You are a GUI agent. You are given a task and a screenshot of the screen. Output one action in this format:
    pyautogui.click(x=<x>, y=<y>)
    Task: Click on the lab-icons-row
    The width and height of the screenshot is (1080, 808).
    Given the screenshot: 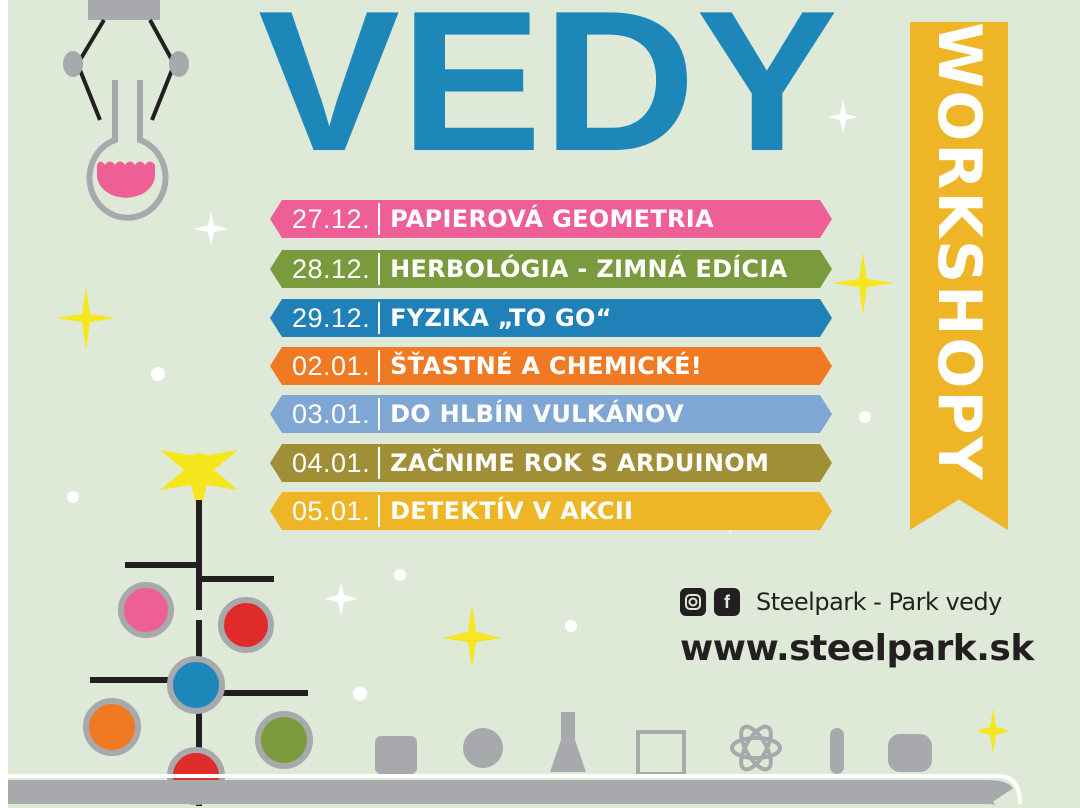 What is the action you would take?
    pyautogui.click(x=653, y=744)
    